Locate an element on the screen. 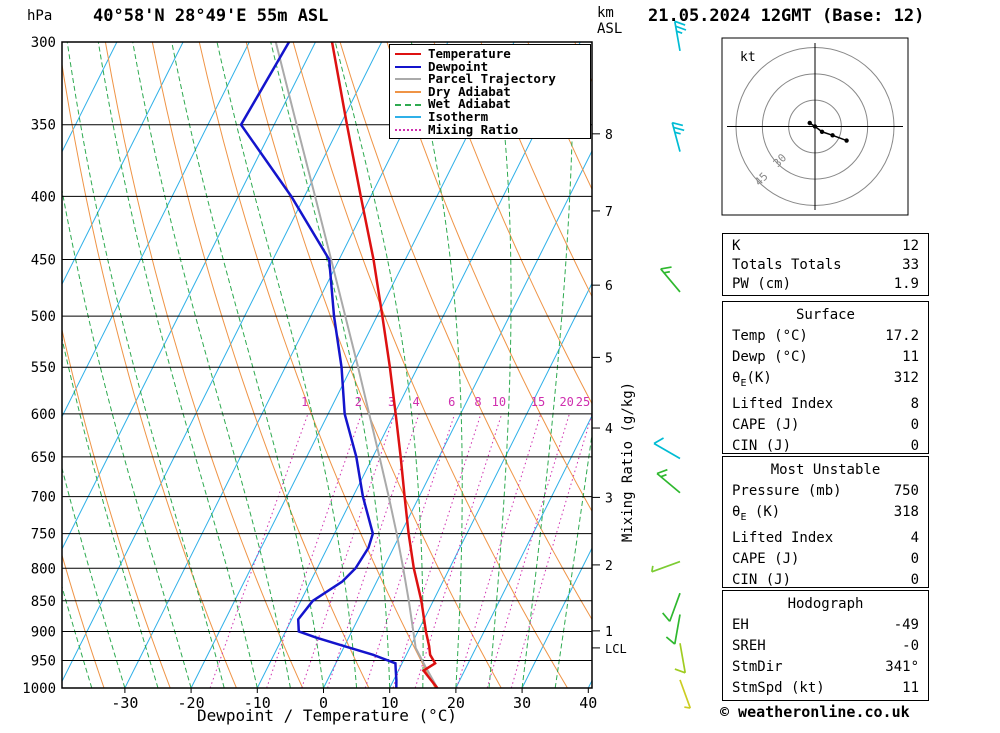 This screenshot has width=1000, height=733. temp-tick-label: 10 is located at coordinates (390, 703).